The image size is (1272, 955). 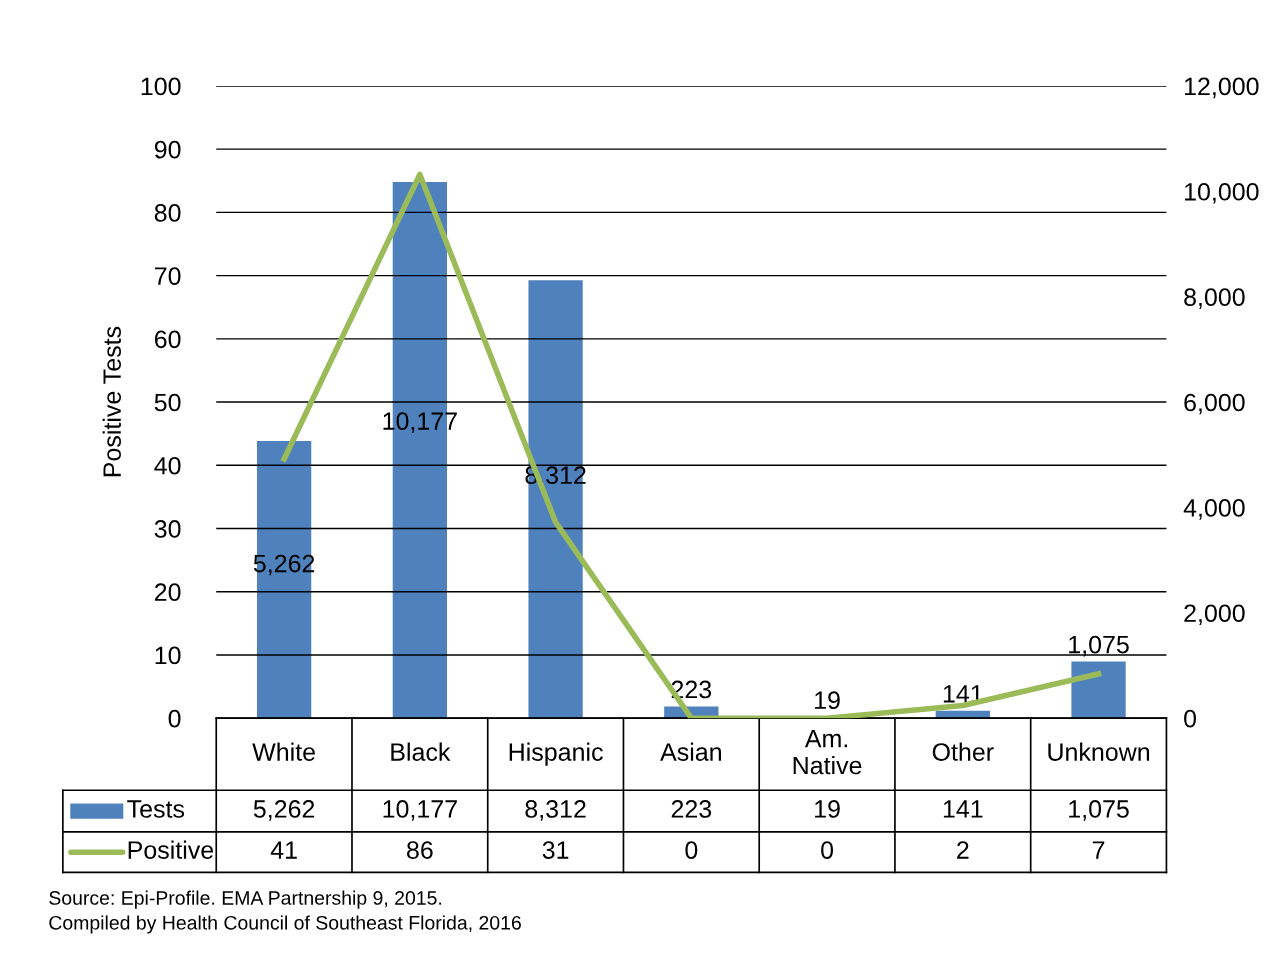 I want to click on y2-tick-label: 10,000, so click(x=1222, y=193).